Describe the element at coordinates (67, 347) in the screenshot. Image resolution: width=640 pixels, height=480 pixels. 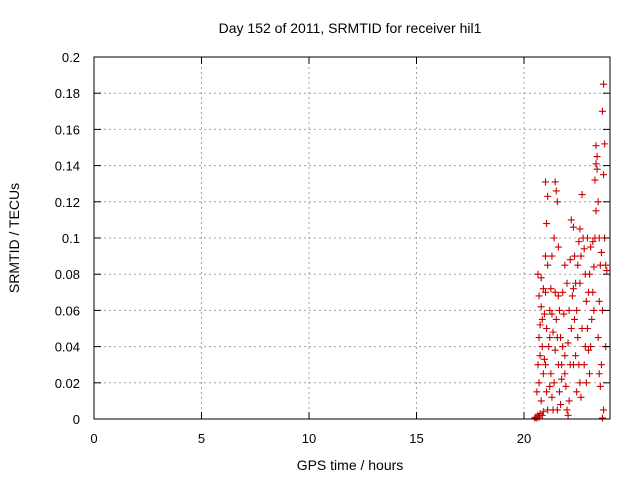
I see `y-tick-label: 0.04` at that location.